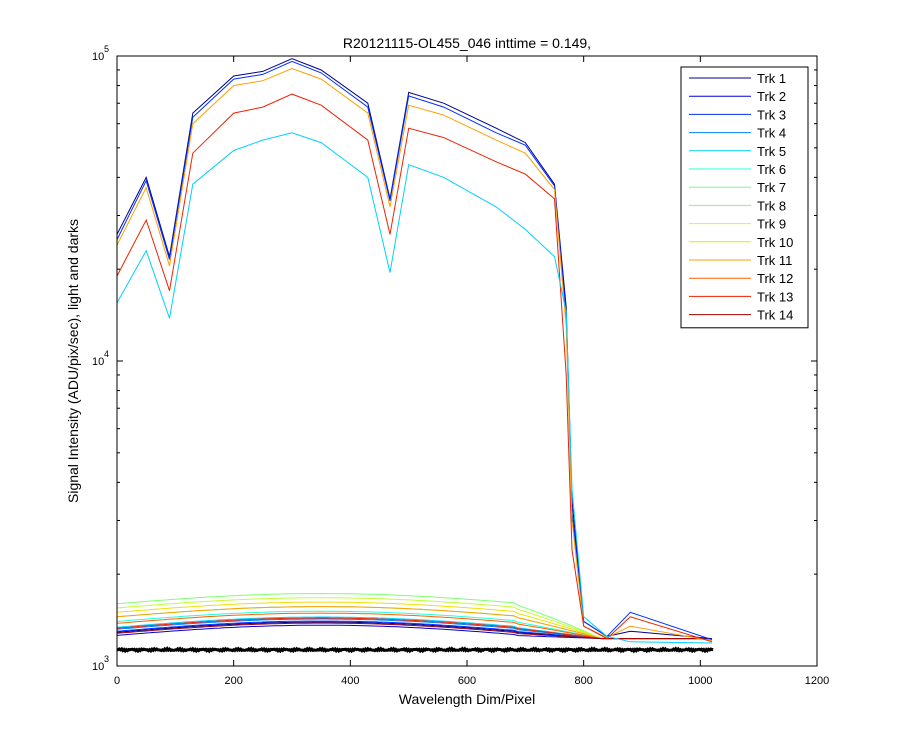 The image size is (900, 755). Describe the element at coordinates (106, 354) in the screenshot. I see `y-tick-exponent: 4` at that location.